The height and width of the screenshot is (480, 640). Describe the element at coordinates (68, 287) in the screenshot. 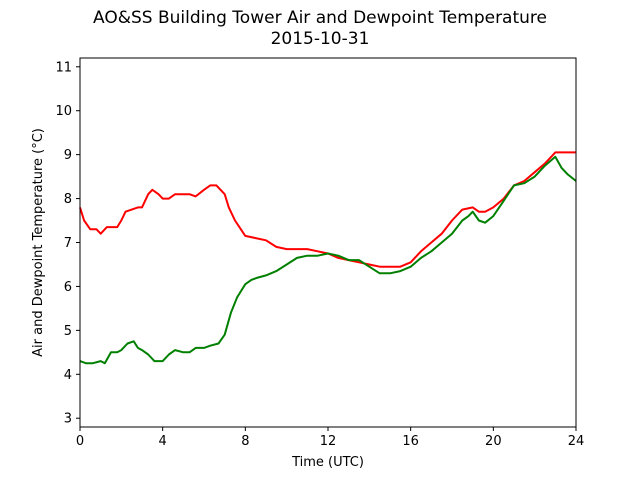

I see `y-tick-label: 6` at that location.